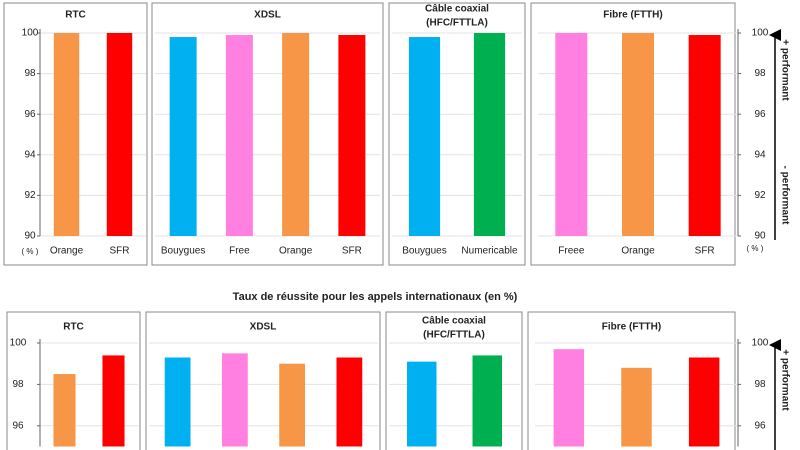 The image size is (800, 450). Describe the element at coordinates (239, 251) in the screenshot. I see `x-tick-label: Free` at that location.